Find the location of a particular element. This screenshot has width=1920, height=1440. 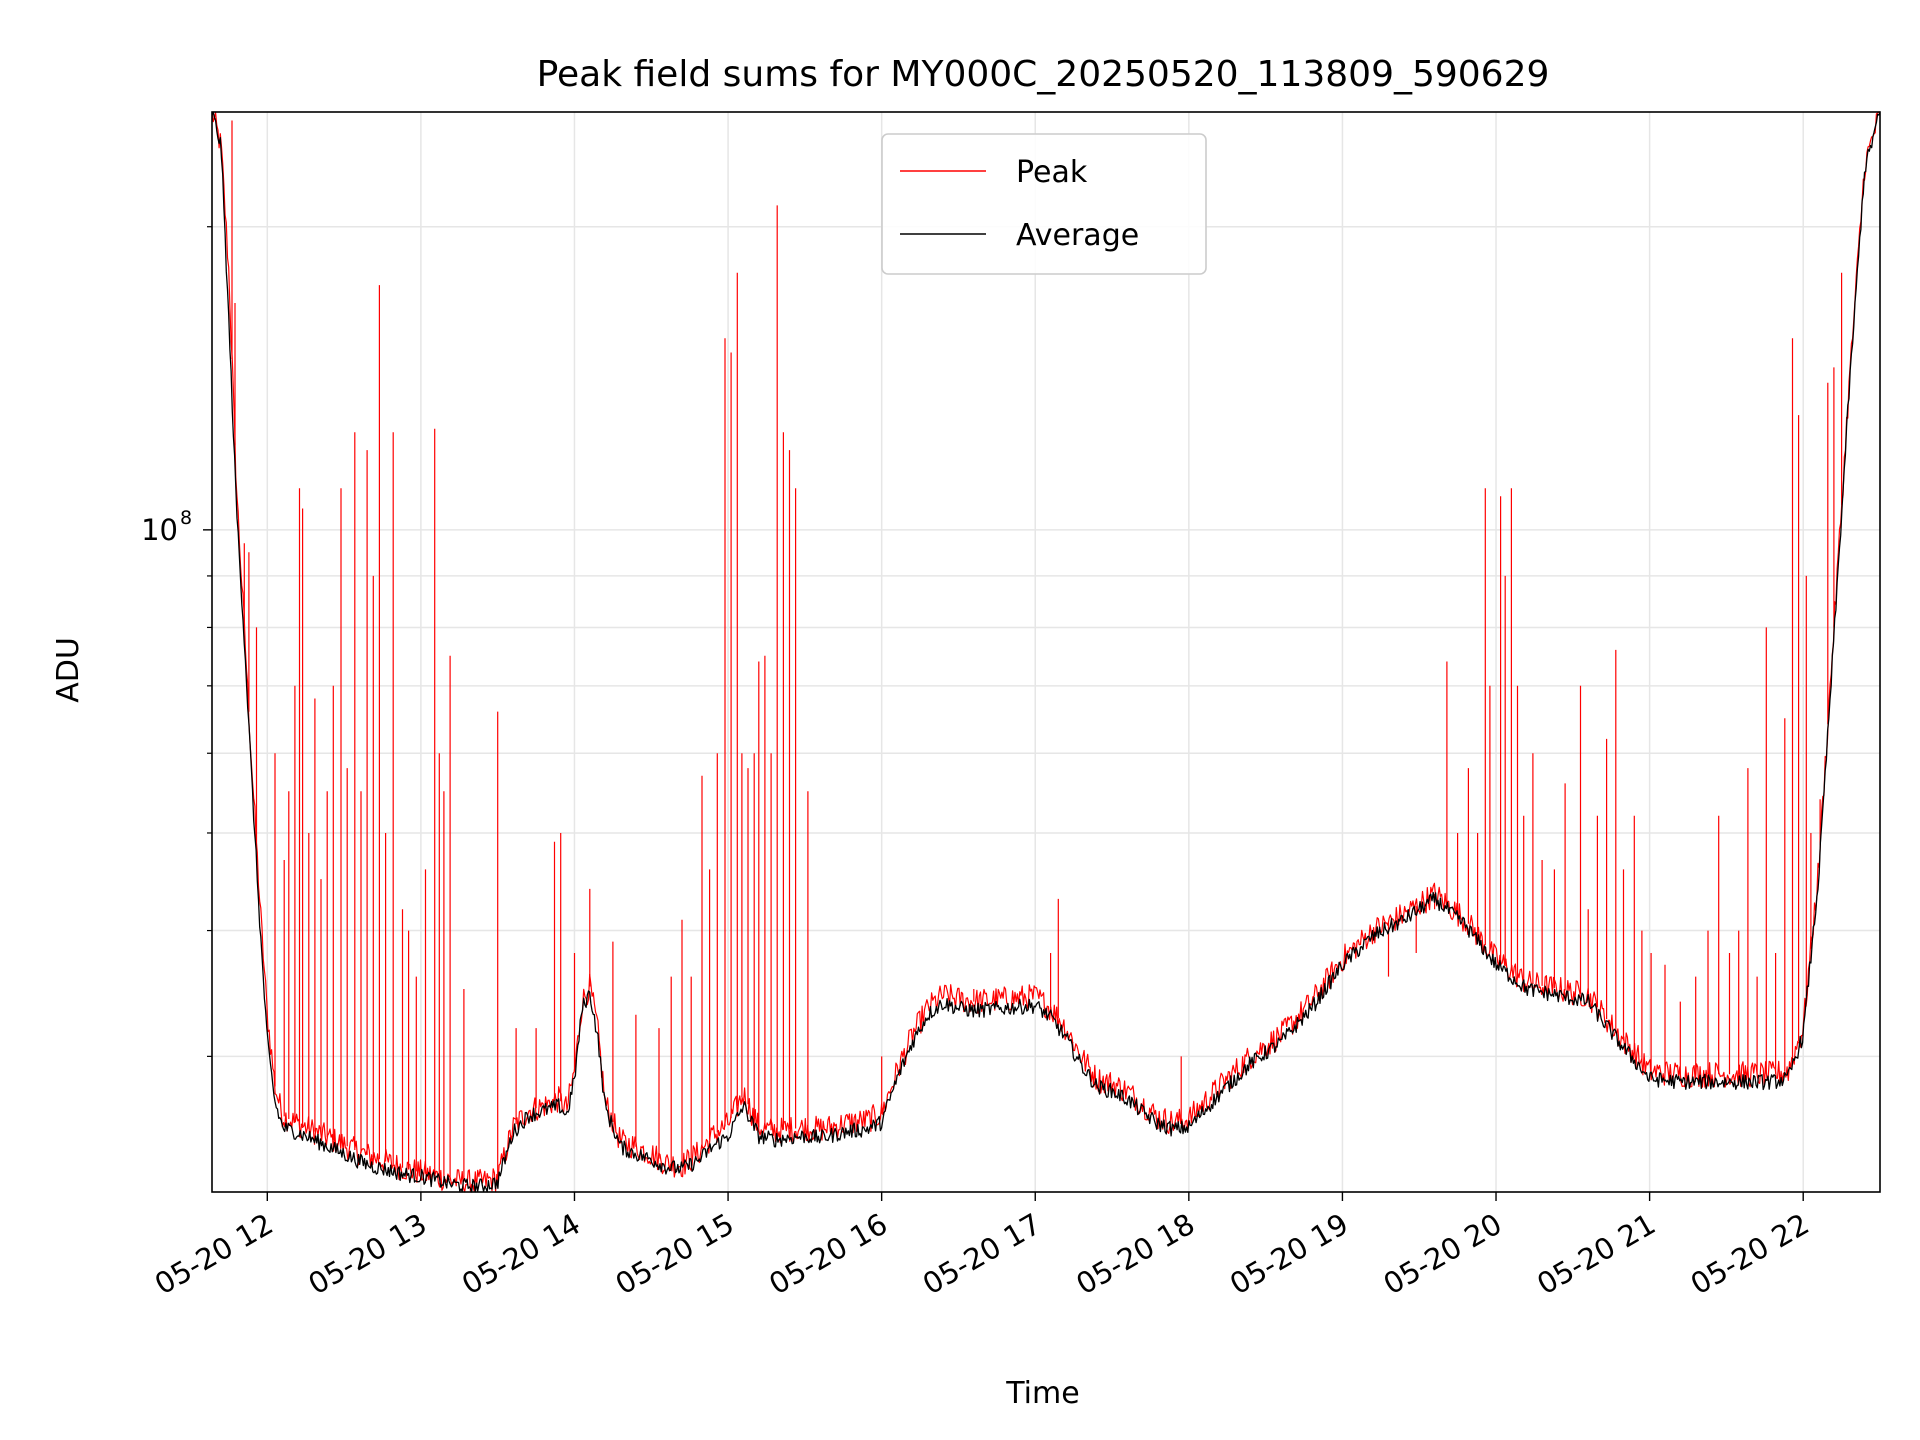

y-tick-label-exponent: 8 is located at coordinates (186, 518).